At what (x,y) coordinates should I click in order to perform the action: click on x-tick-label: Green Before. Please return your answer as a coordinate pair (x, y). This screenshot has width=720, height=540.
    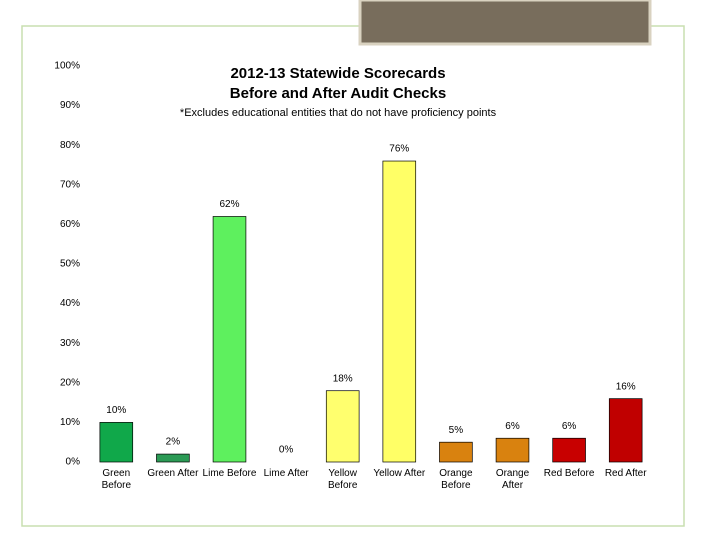
    Looking at the image, I should click on (116, 479).